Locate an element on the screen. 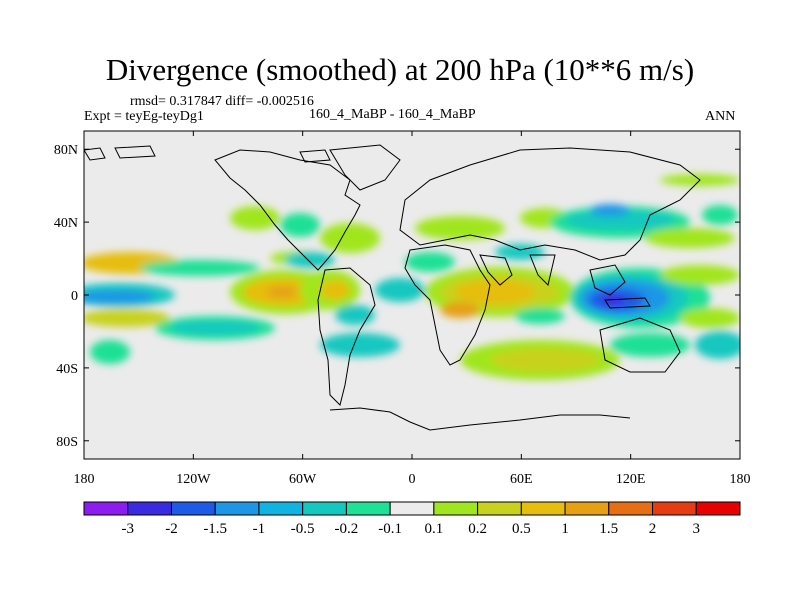 The width and height of the screenshot is (800, 600). colorbar-label: -1 is located at coordinates (259, 529).